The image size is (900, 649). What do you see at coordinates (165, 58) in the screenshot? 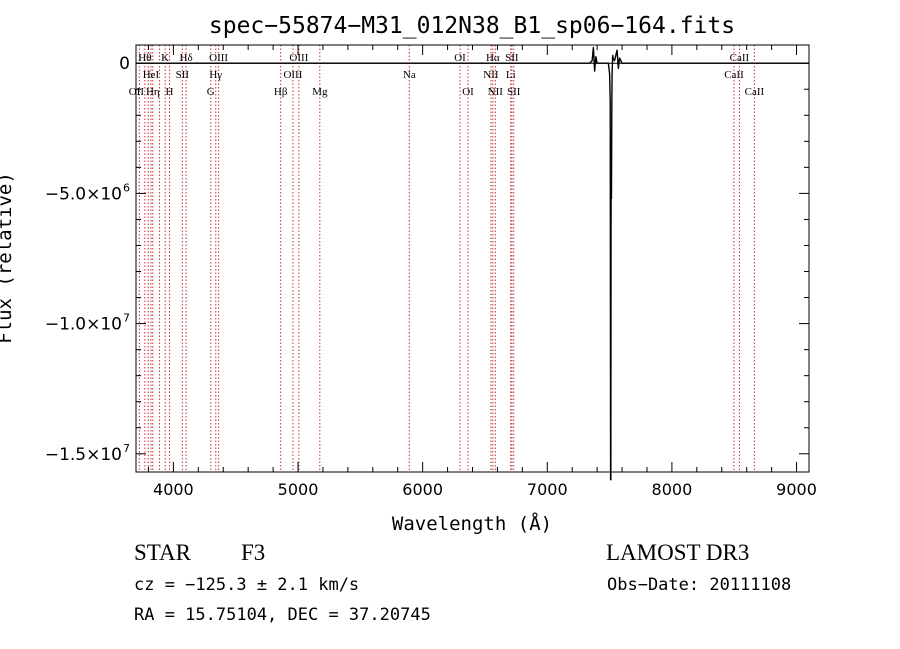
I see `line-label: K` at bounding box center [165, 58].